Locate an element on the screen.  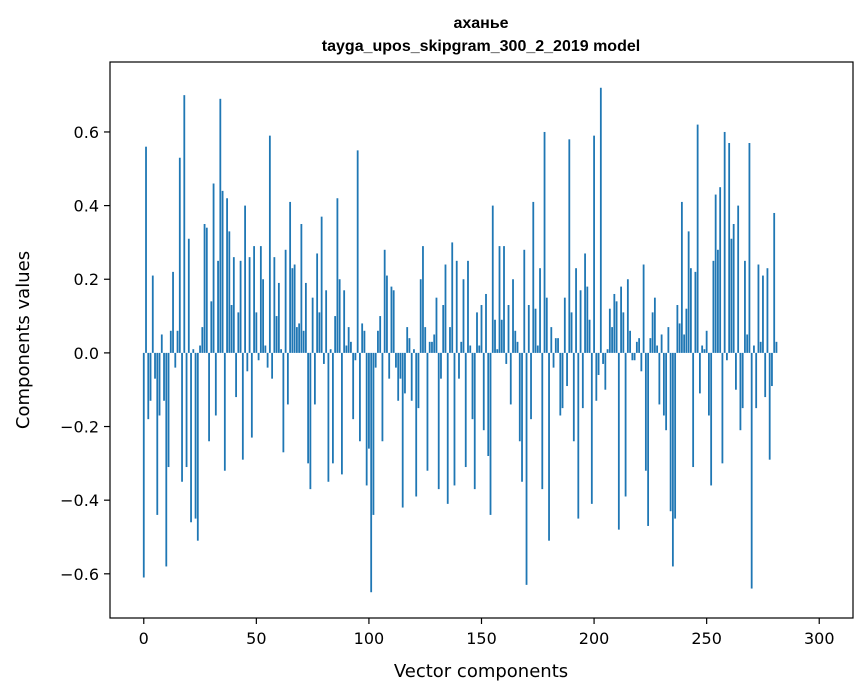
x-tick-label: 100 is located at coordinates (369, 638).